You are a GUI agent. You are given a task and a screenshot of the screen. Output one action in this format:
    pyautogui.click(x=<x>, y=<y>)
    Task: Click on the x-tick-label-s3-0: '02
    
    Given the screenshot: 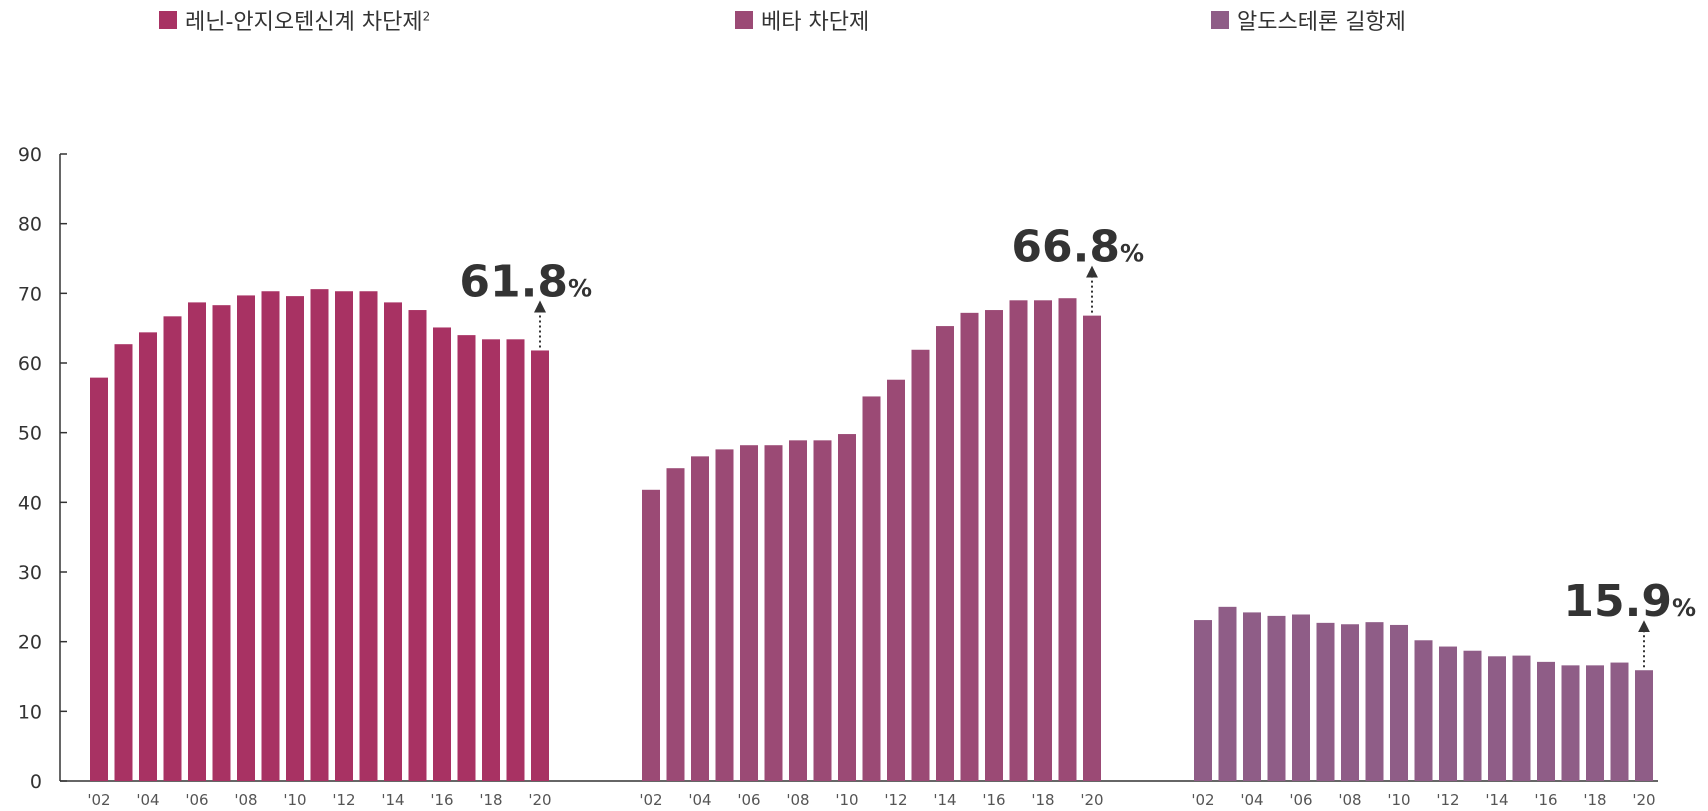 What is the action you would take?
    pyautogui.click(x=1202, y=800)
    